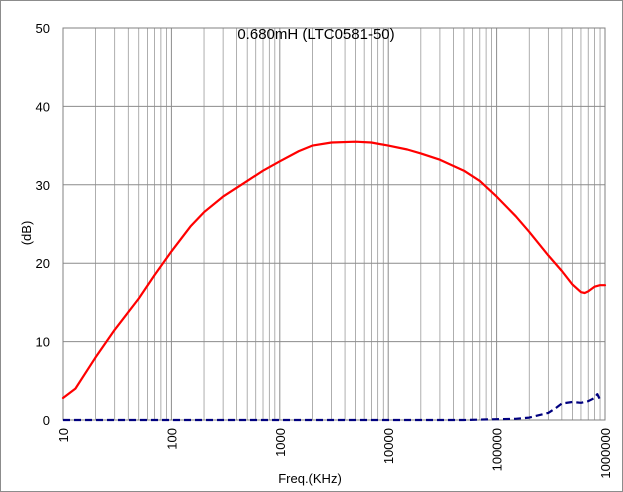  Describe the element at coordinates (605, 453) in the screenshot. I see `x-tick-label: 1000000` at that location.